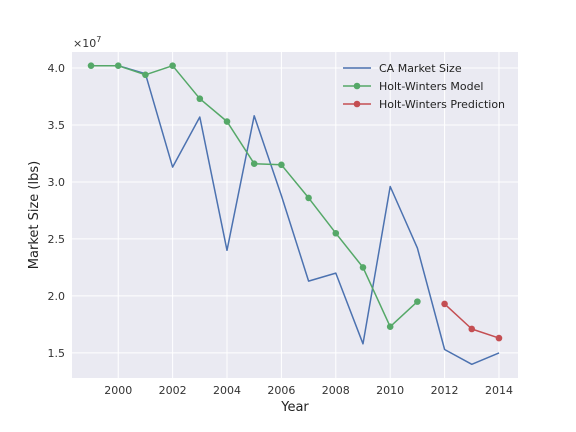  What do you see at coordinates (420, 68) in the screenshot?
I see `legend-entry: CA Market Size` at bounding box center [420, 68].